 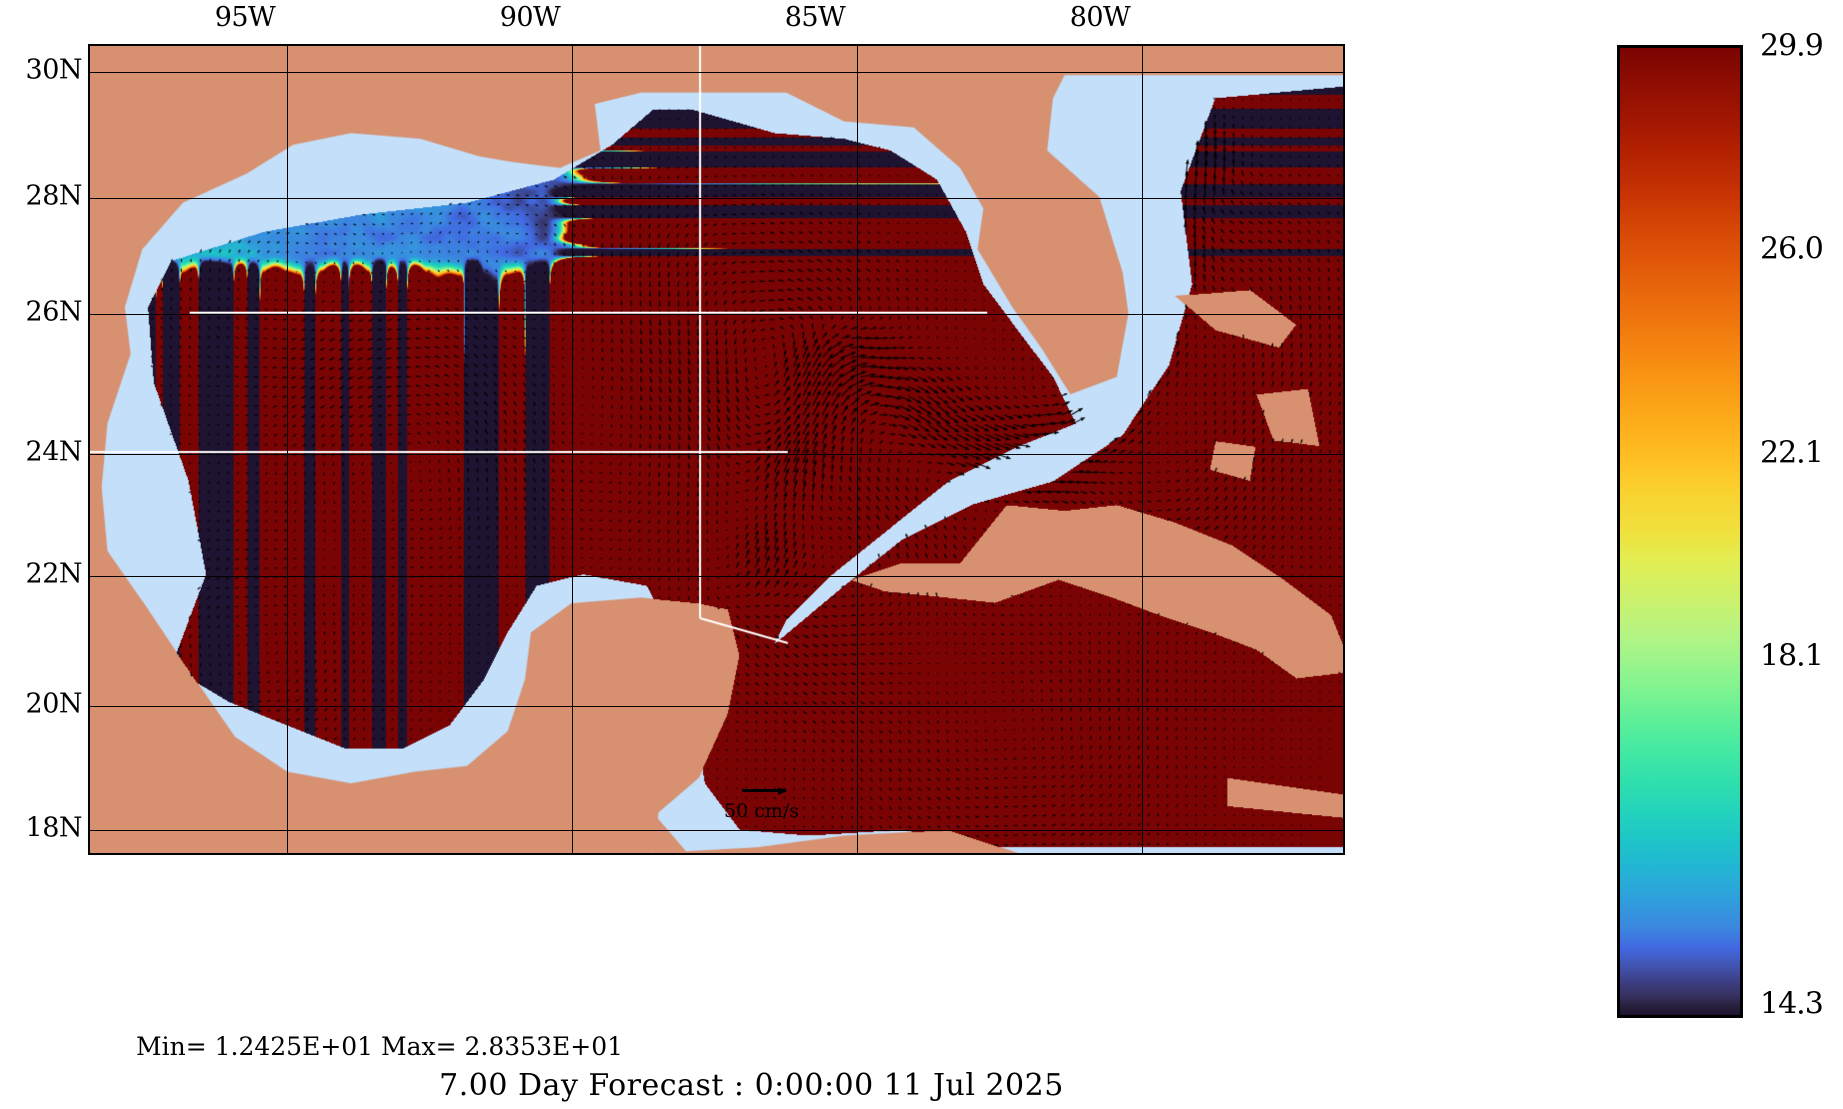 I want to click on gridline-lat-22n, so click(x=716, y=576).